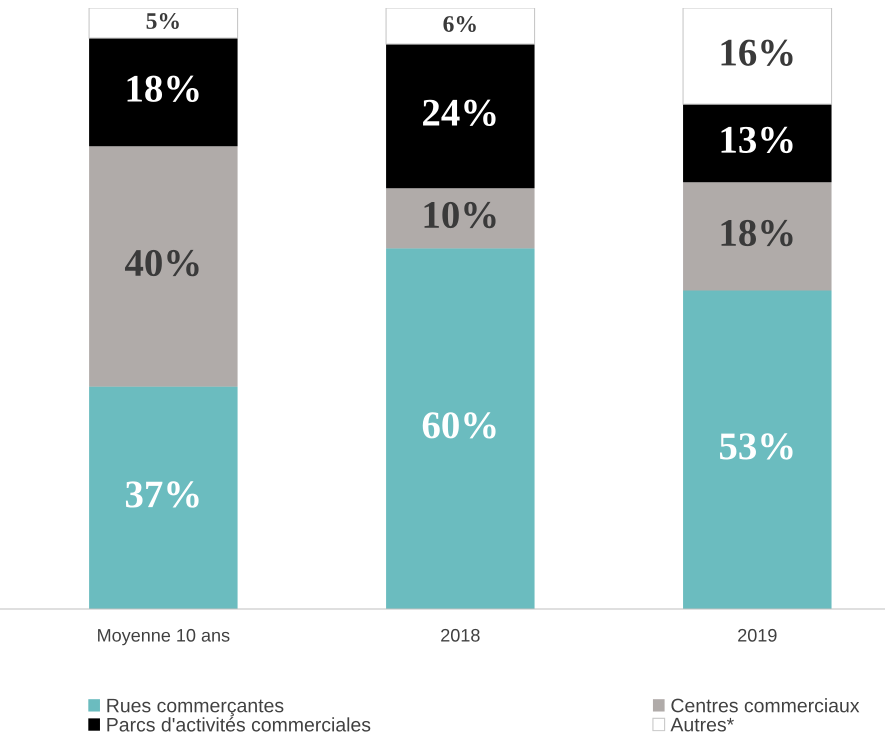  Describe the element at coordinates (238, 724) in the screenshot. I see `legend-label: Parcs d'activités commerciales` at that location.